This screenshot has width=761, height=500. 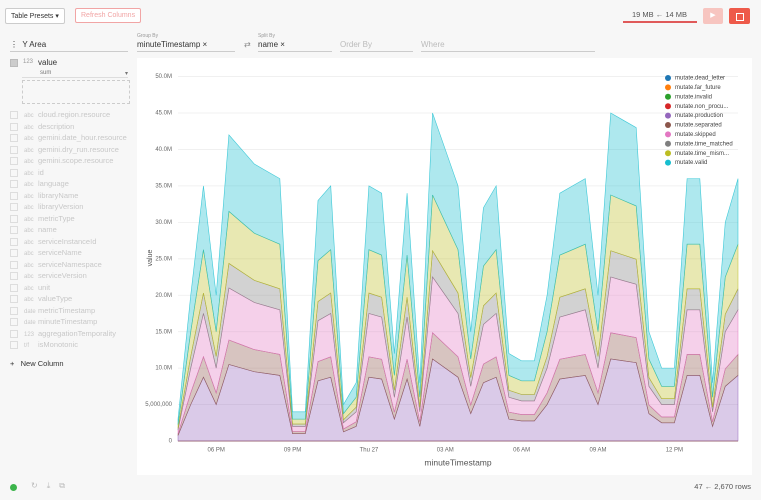 I want to click on split-by-field: name ×, so click(x=295, y=46).